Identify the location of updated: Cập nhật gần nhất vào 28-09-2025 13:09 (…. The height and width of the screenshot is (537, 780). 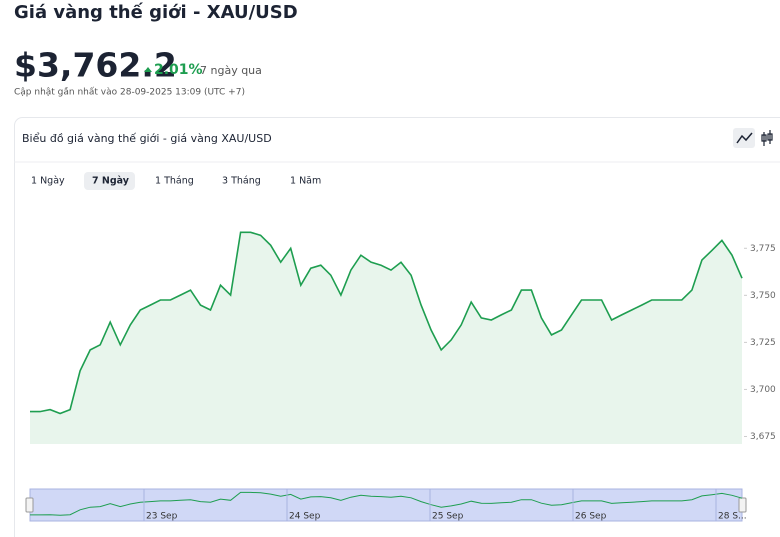
(129, 92).